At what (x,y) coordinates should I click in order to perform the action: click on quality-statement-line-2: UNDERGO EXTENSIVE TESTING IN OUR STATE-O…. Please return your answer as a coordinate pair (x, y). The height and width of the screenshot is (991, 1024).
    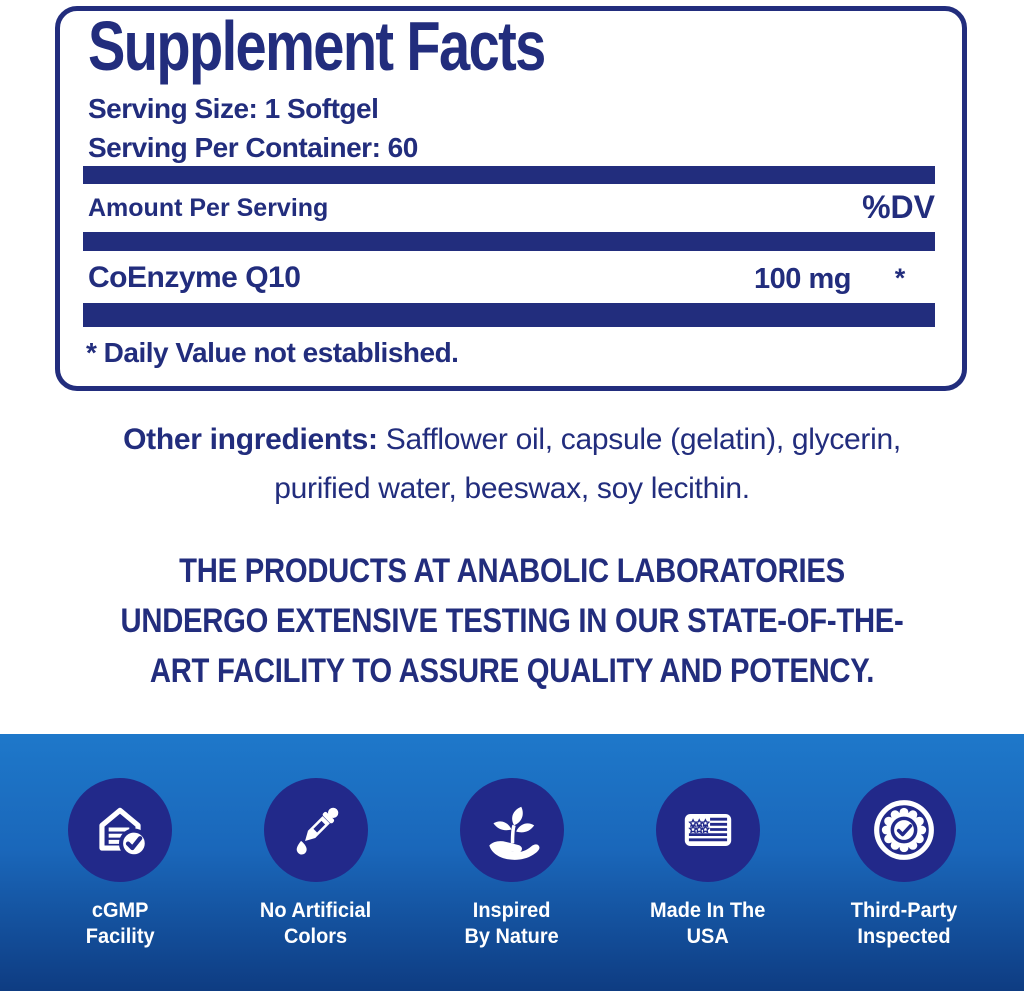
    Looking at the image, I should click on (512, 621).